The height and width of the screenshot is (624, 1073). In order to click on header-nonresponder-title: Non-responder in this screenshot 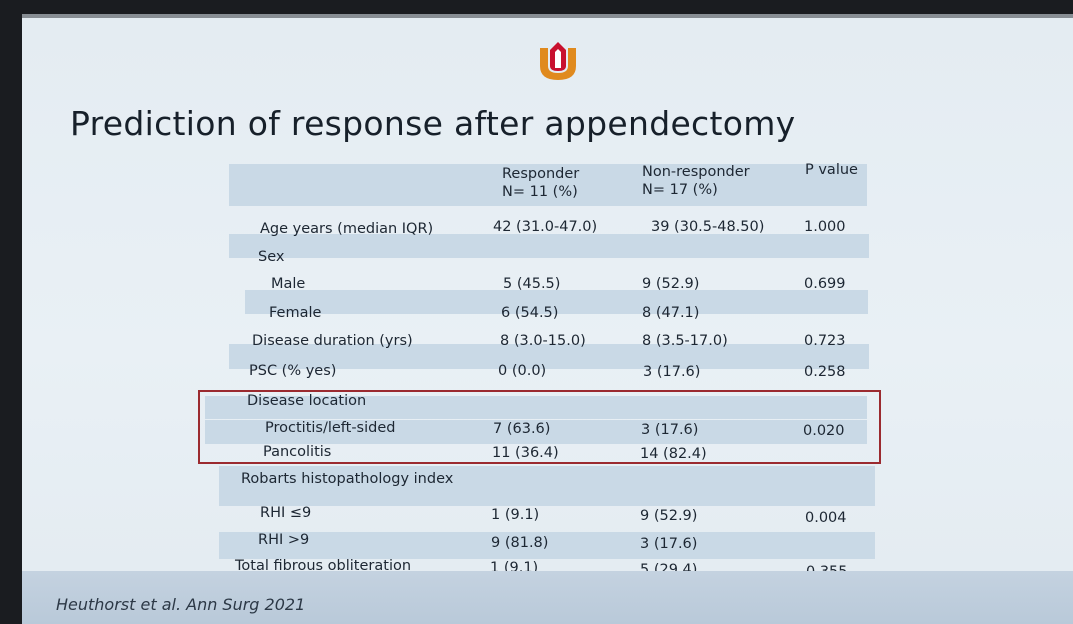, I will do `click(696, 172)`.